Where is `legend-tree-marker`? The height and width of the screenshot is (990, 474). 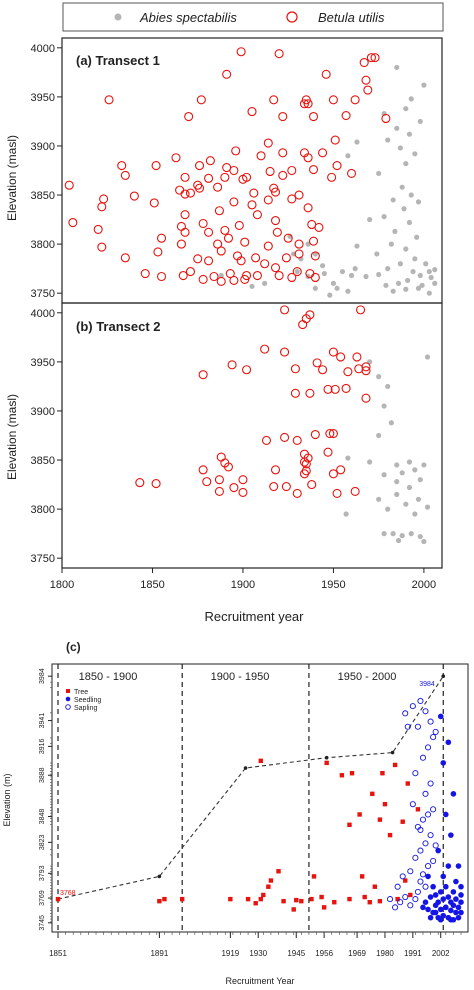
legend-tree-marker is located at coordinates (68, 691).